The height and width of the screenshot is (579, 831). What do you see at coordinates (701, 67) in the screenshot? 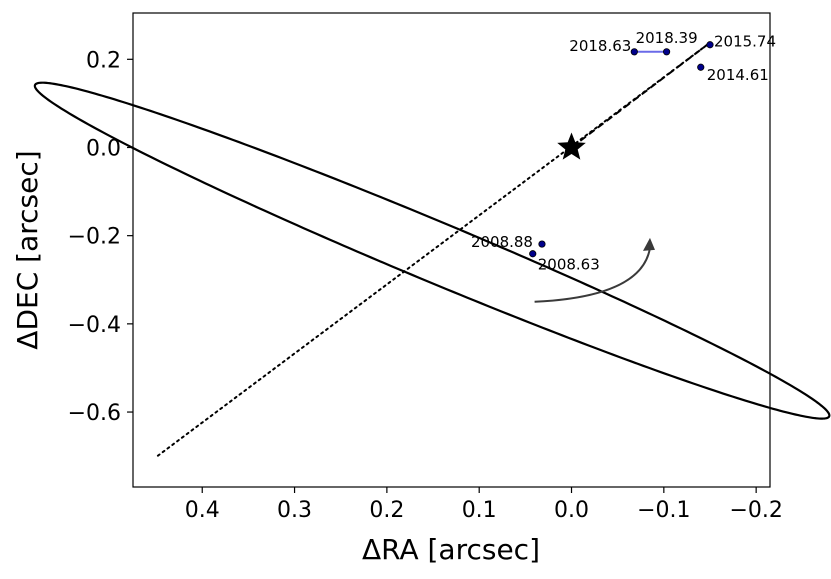
I see `astrometry-point-2014.61` at bounding box center [701, 67].